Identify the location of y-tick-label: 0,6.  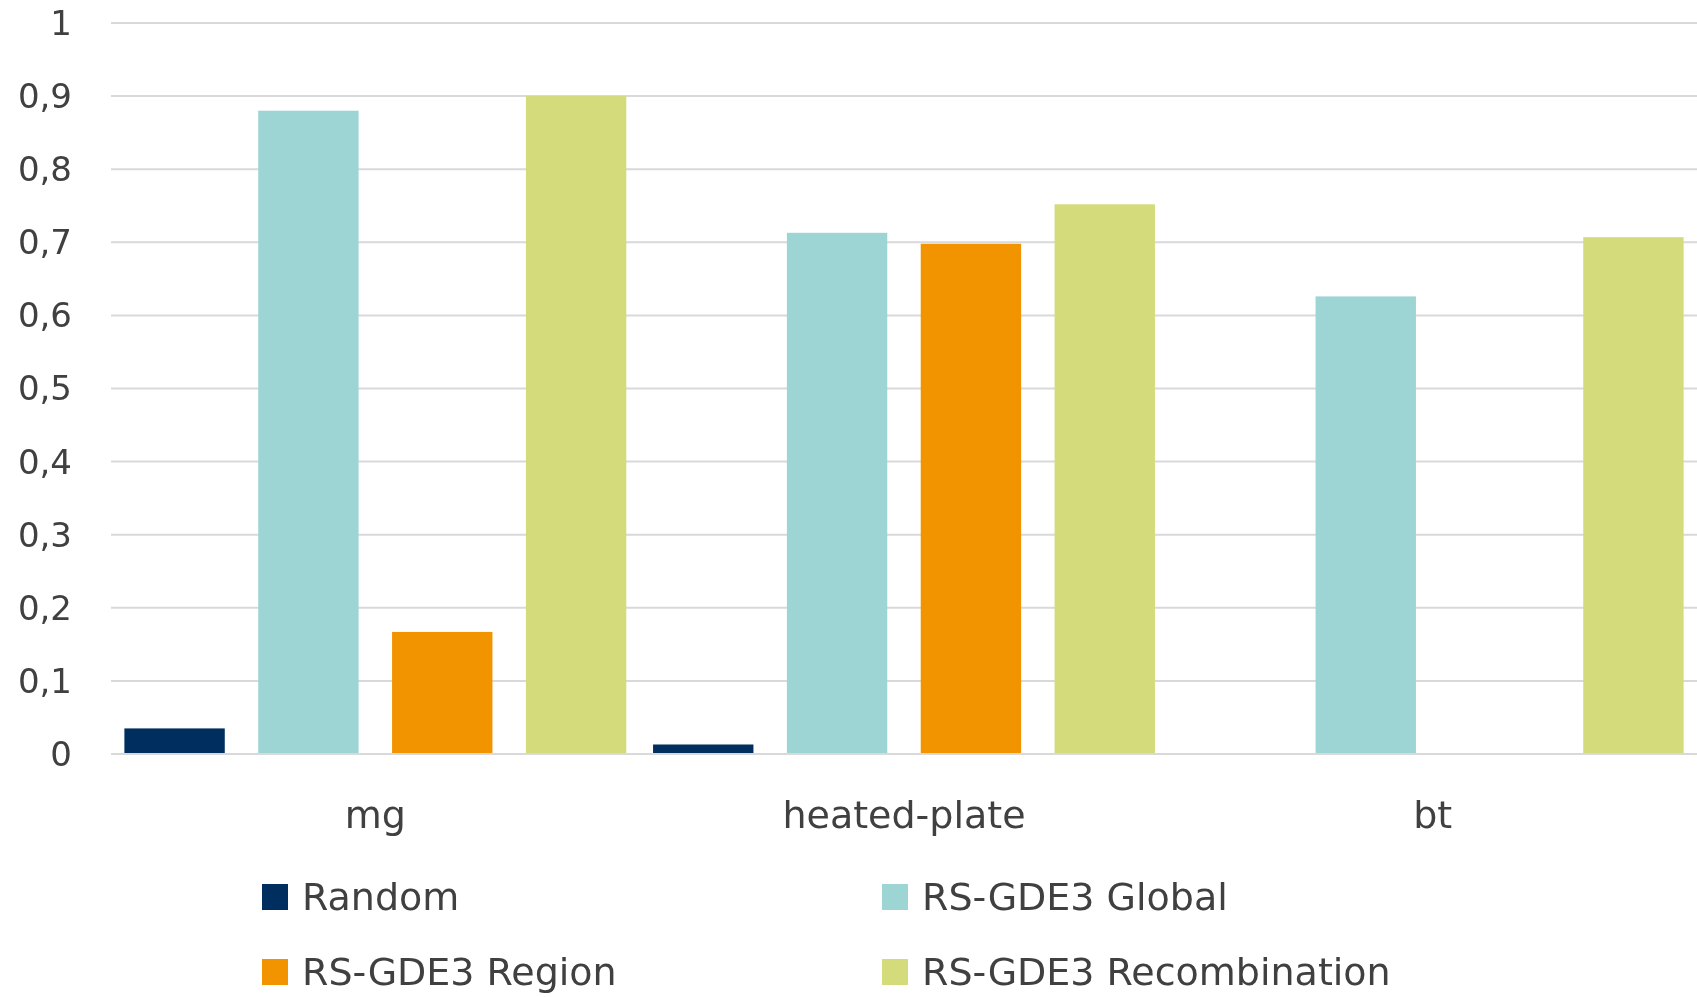
(44, 315).